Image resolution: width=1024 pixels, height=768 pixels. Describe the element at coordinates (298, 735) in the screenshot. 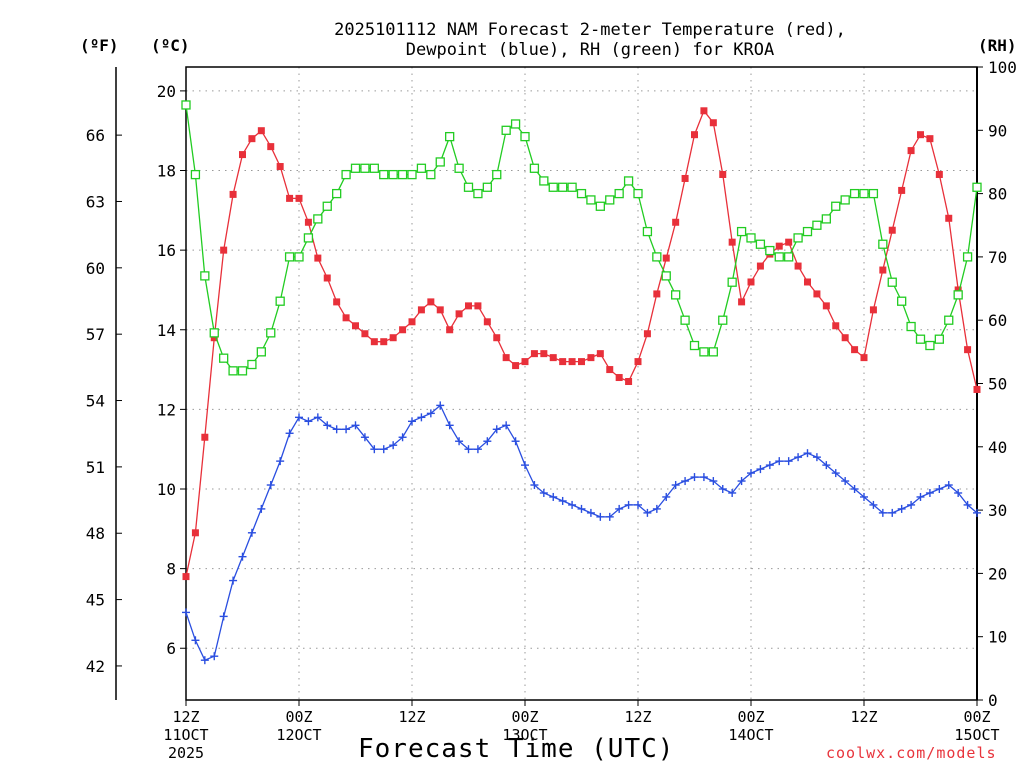

I see `x-tick-label: 12OCT` at that location.